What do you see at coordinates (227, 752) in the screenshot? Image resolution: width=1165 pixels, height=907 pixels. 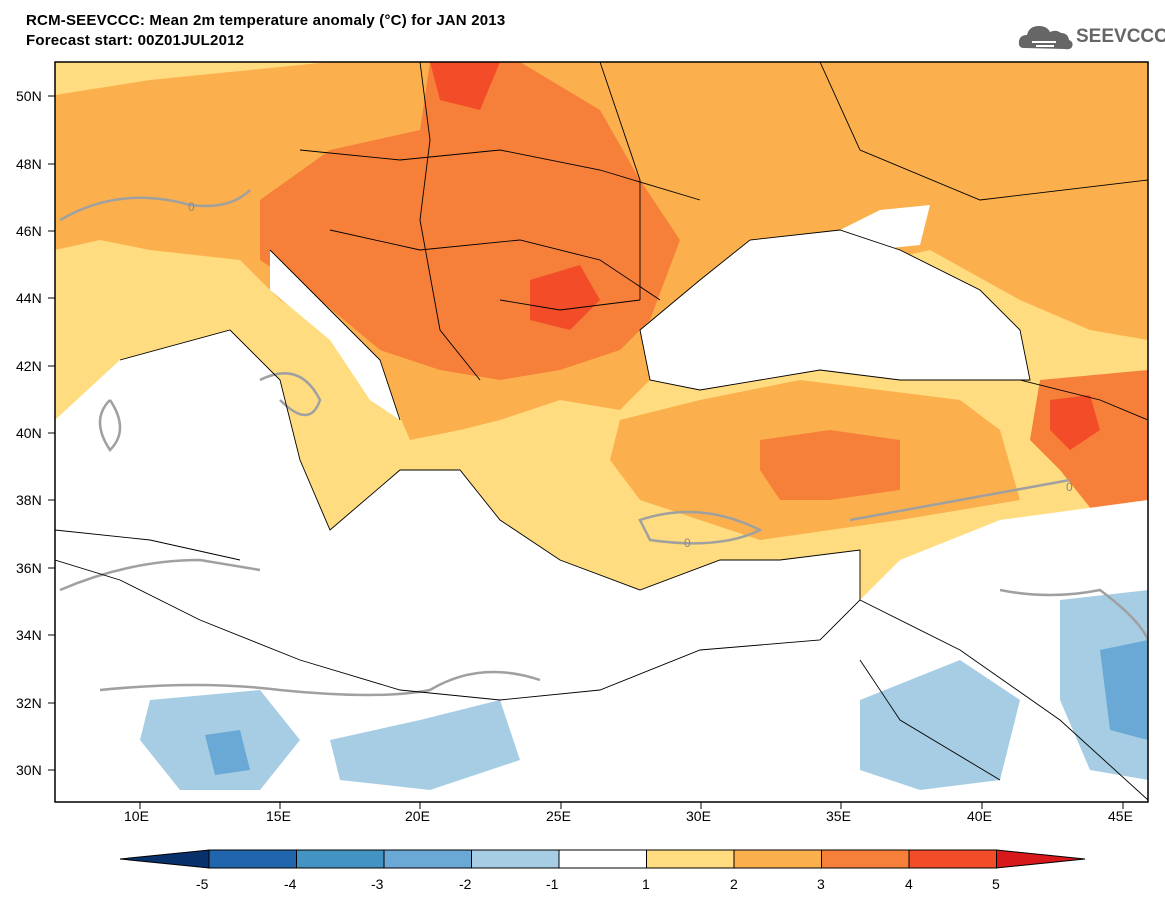 I see `anomaly-band-libya-core` at bounding box center [227, 752].